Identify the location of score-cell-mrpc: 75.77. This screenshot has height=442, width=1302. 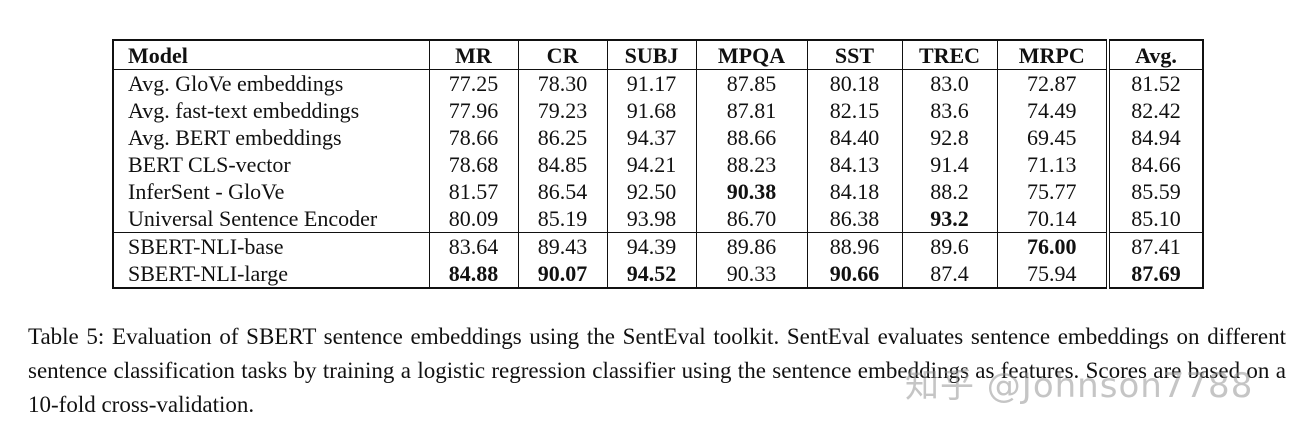
(1052, 191).